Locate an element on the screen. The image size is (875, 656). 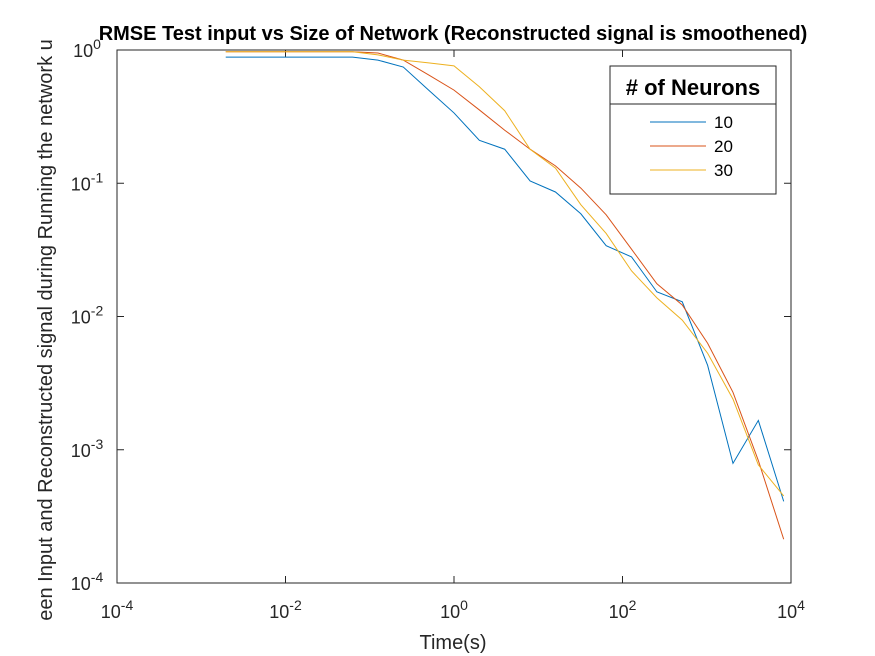
legend: # of Neurons 10 20 30 is located at coordinates (693, 130).